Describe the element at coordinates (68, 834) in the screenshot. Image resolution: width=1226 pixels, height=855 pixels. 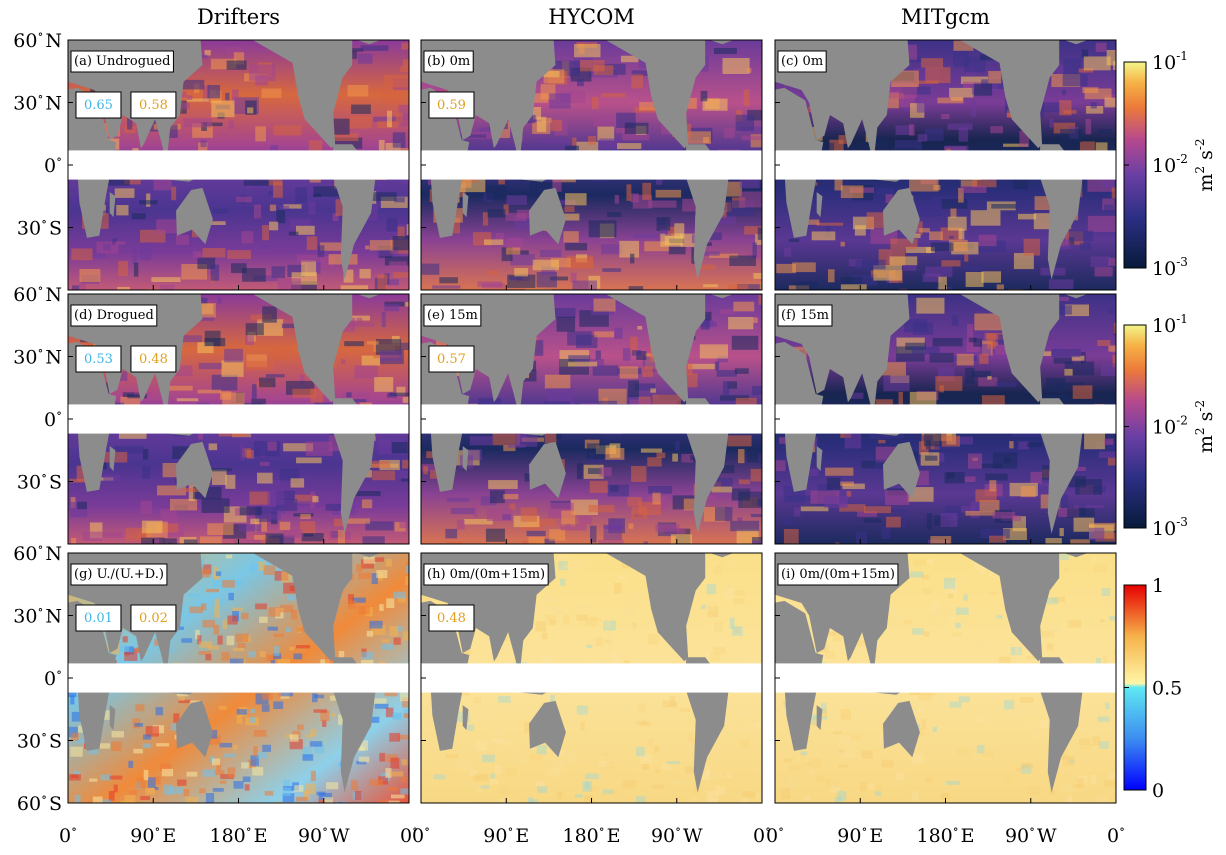
I see `lon-tick-label: 0∘` at that location.